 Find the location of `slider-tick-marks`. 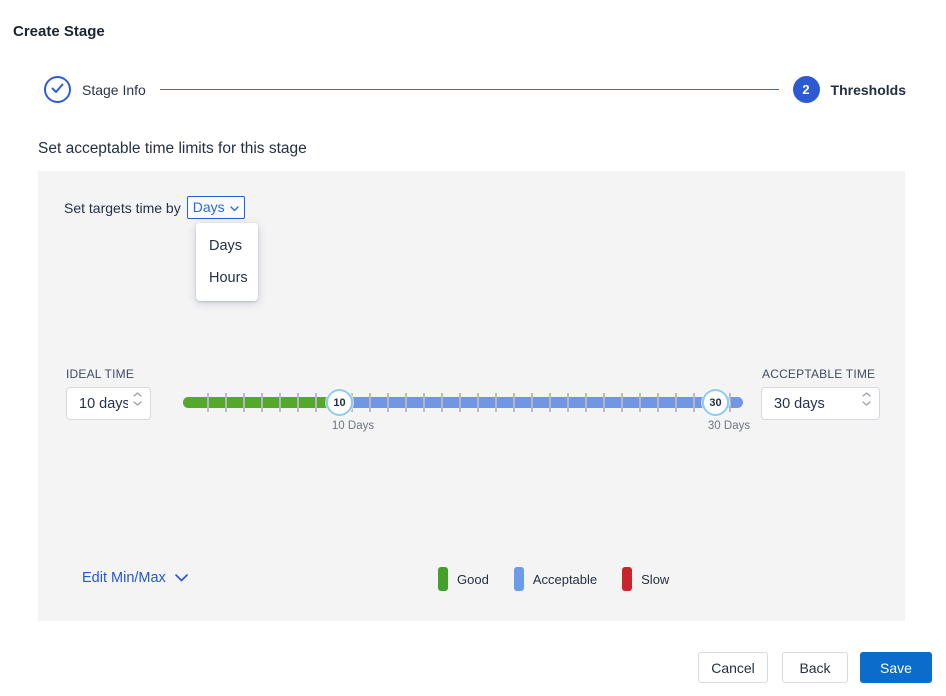

slider-tick-marks is located at coordinates (463, 402).